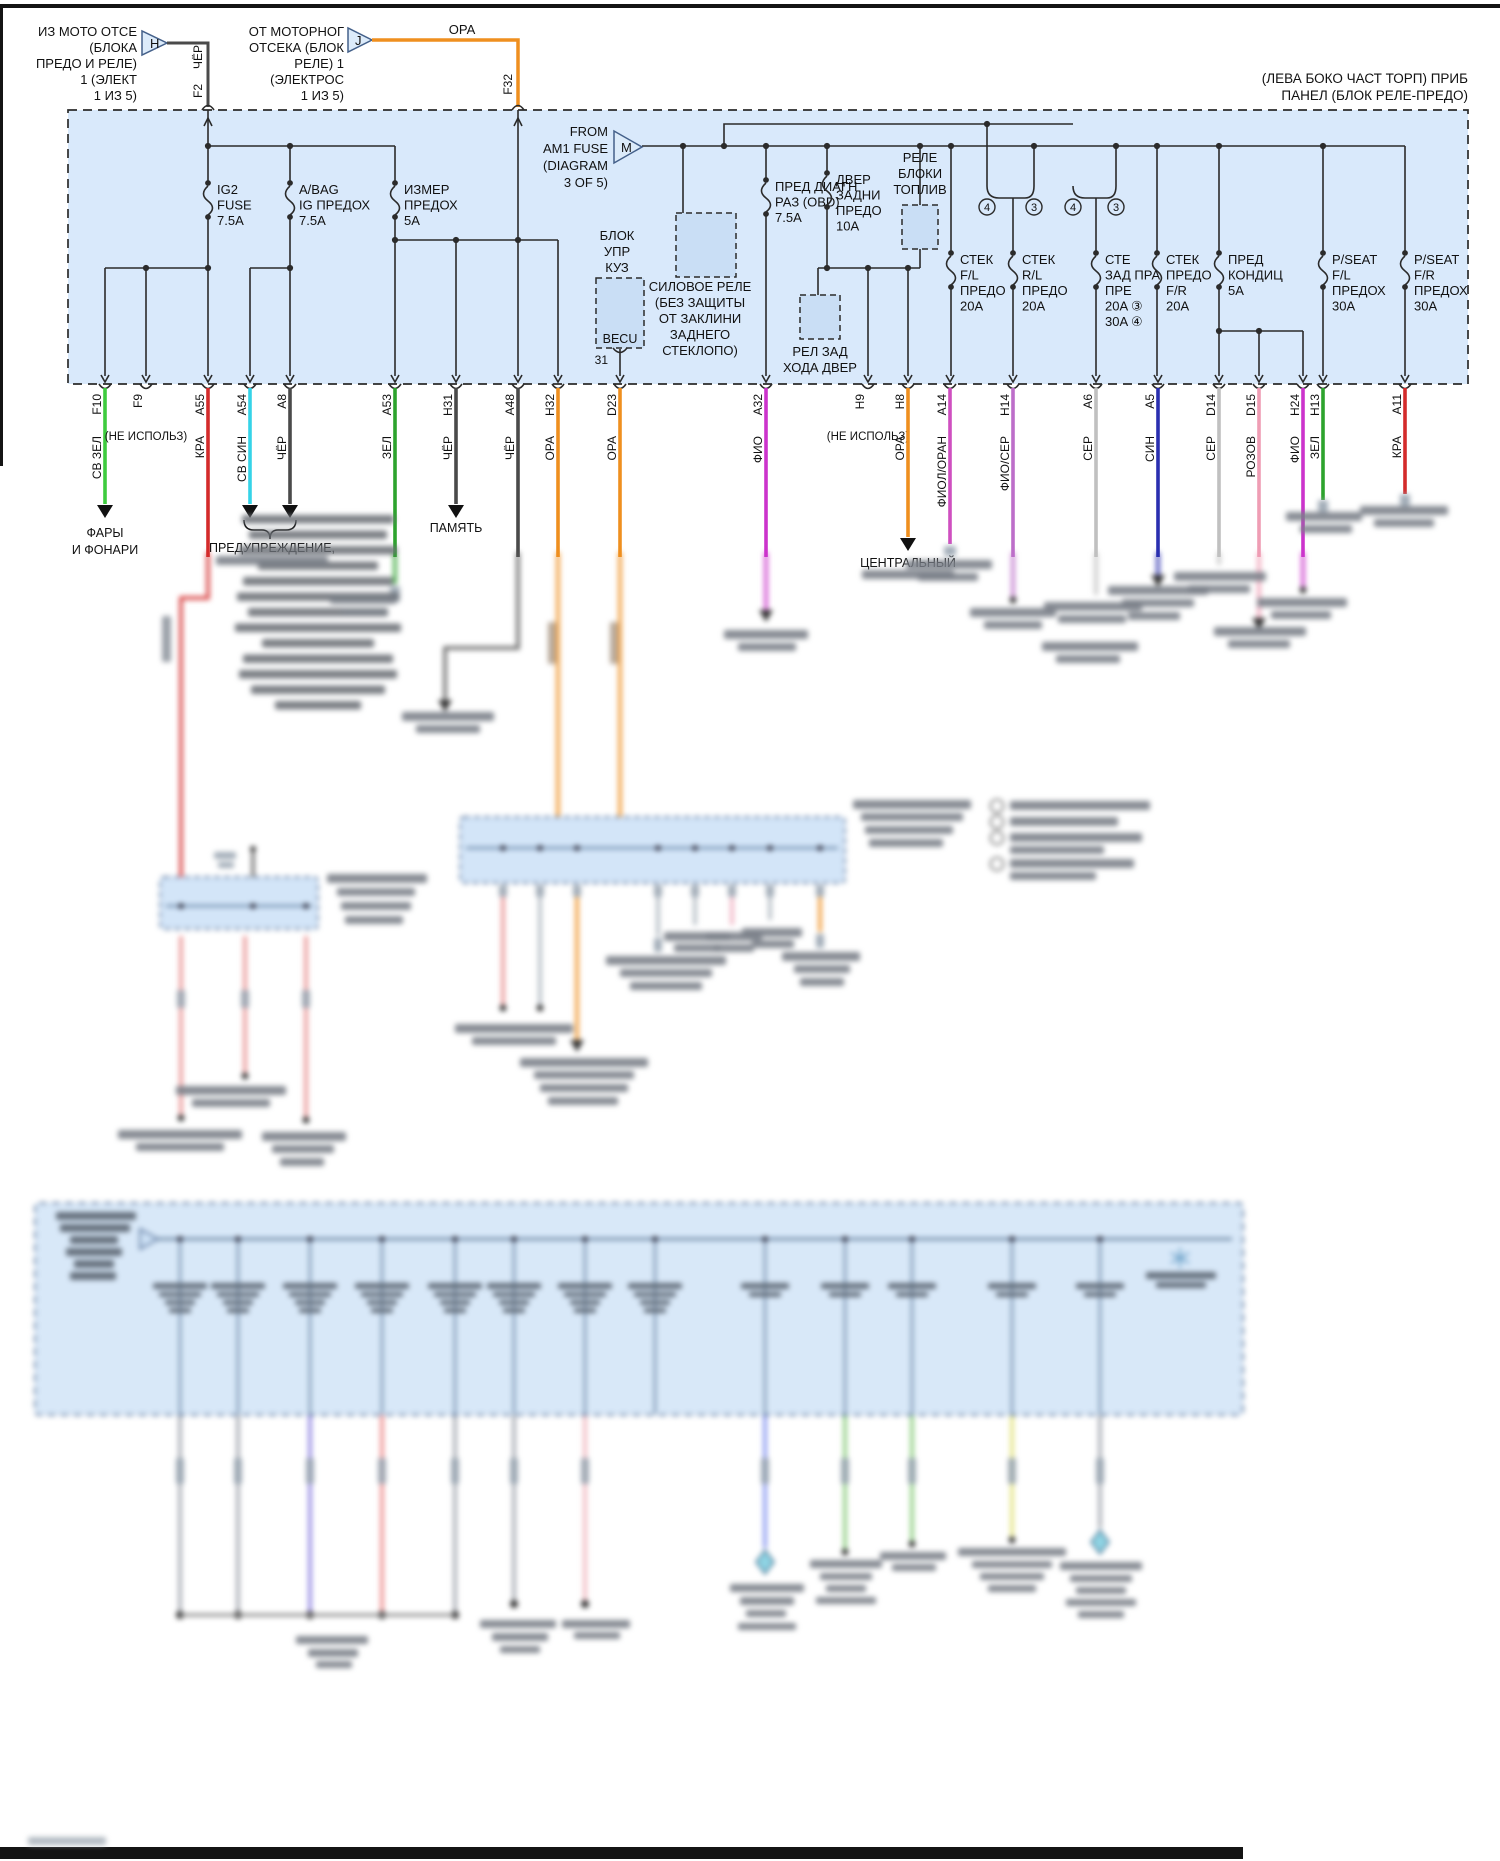 The height and width of the screenshot is (1861, 1500). What do you see at coordinates (620, 339) in the screenshot?
I see `svg-text: BECU` at bounding box center [620, 339].